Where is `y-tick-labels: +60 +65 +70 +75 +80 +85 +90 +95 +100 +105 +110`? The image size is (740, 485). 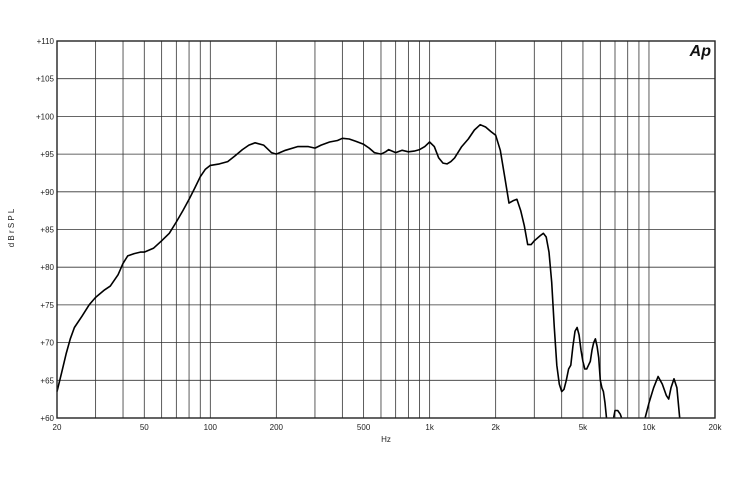 y-tick-labels: +60 +65 +70 +75 +80 +85 +90 +95 +100 +105 +110 is located at coordinates (45, 230).